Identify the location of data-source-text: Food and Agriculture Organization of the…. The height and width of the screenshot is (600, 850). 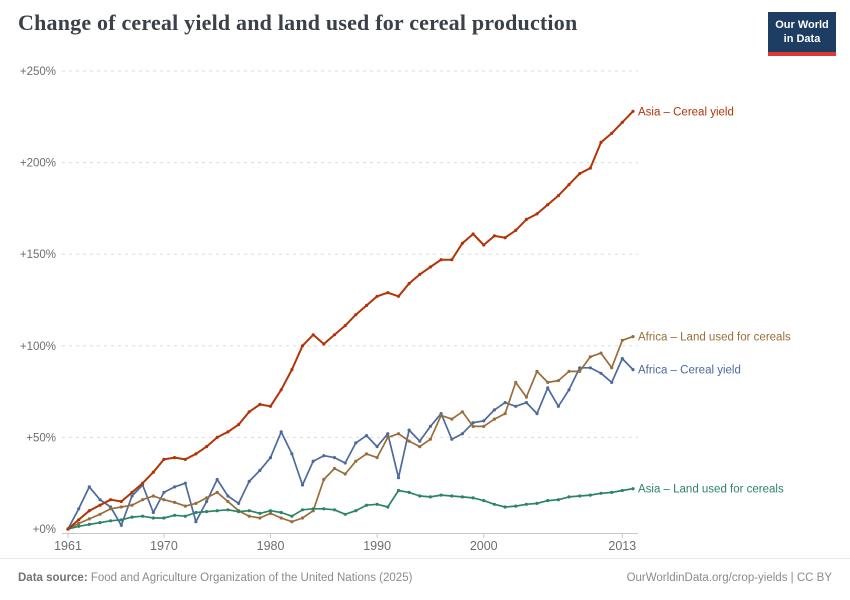
(250, 578).